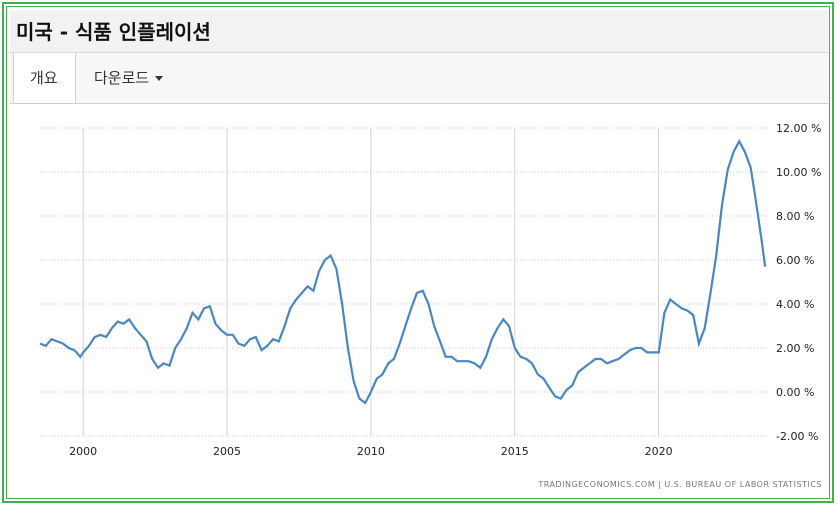 The height and width of the screenshot is (509, 840). Describe the element at coordinates (419, 78) in the screenshot. I see `tab-bar: 개요 다운로드` at that location.